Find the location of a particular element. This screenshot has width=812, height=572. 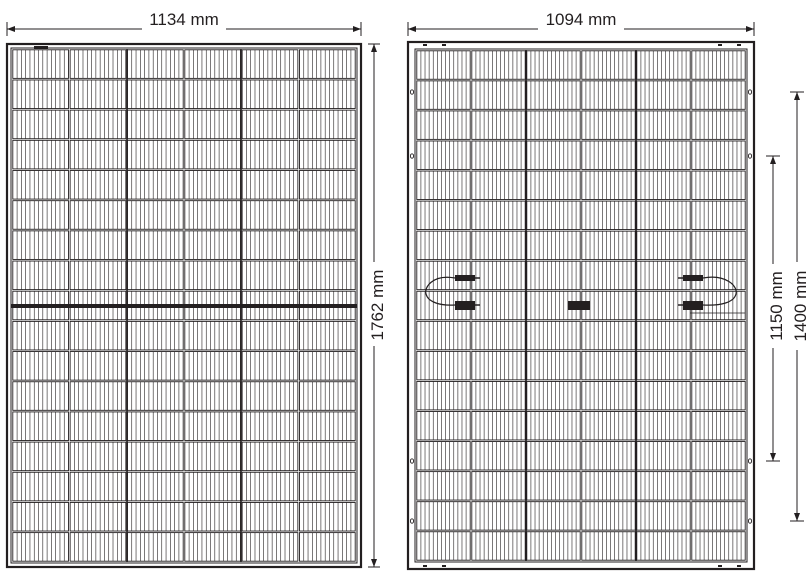

mounting-outer-dimension: 1400 mm is located at coordinates (801, 306).